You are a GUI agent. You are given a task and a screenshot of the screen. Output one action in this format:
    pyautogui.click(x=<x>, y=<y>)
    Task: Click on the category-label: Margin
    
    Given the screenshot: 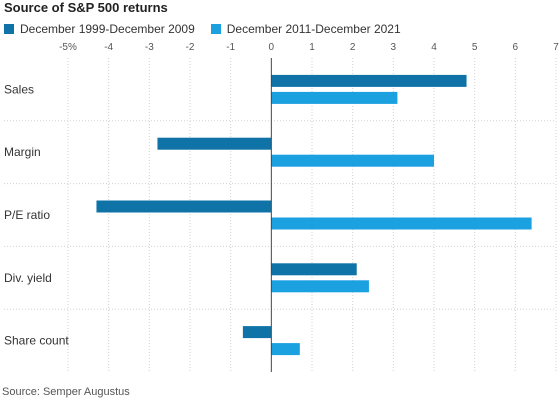 What is the action you would take?
    pyautogui.click(x=22, y=152)
    